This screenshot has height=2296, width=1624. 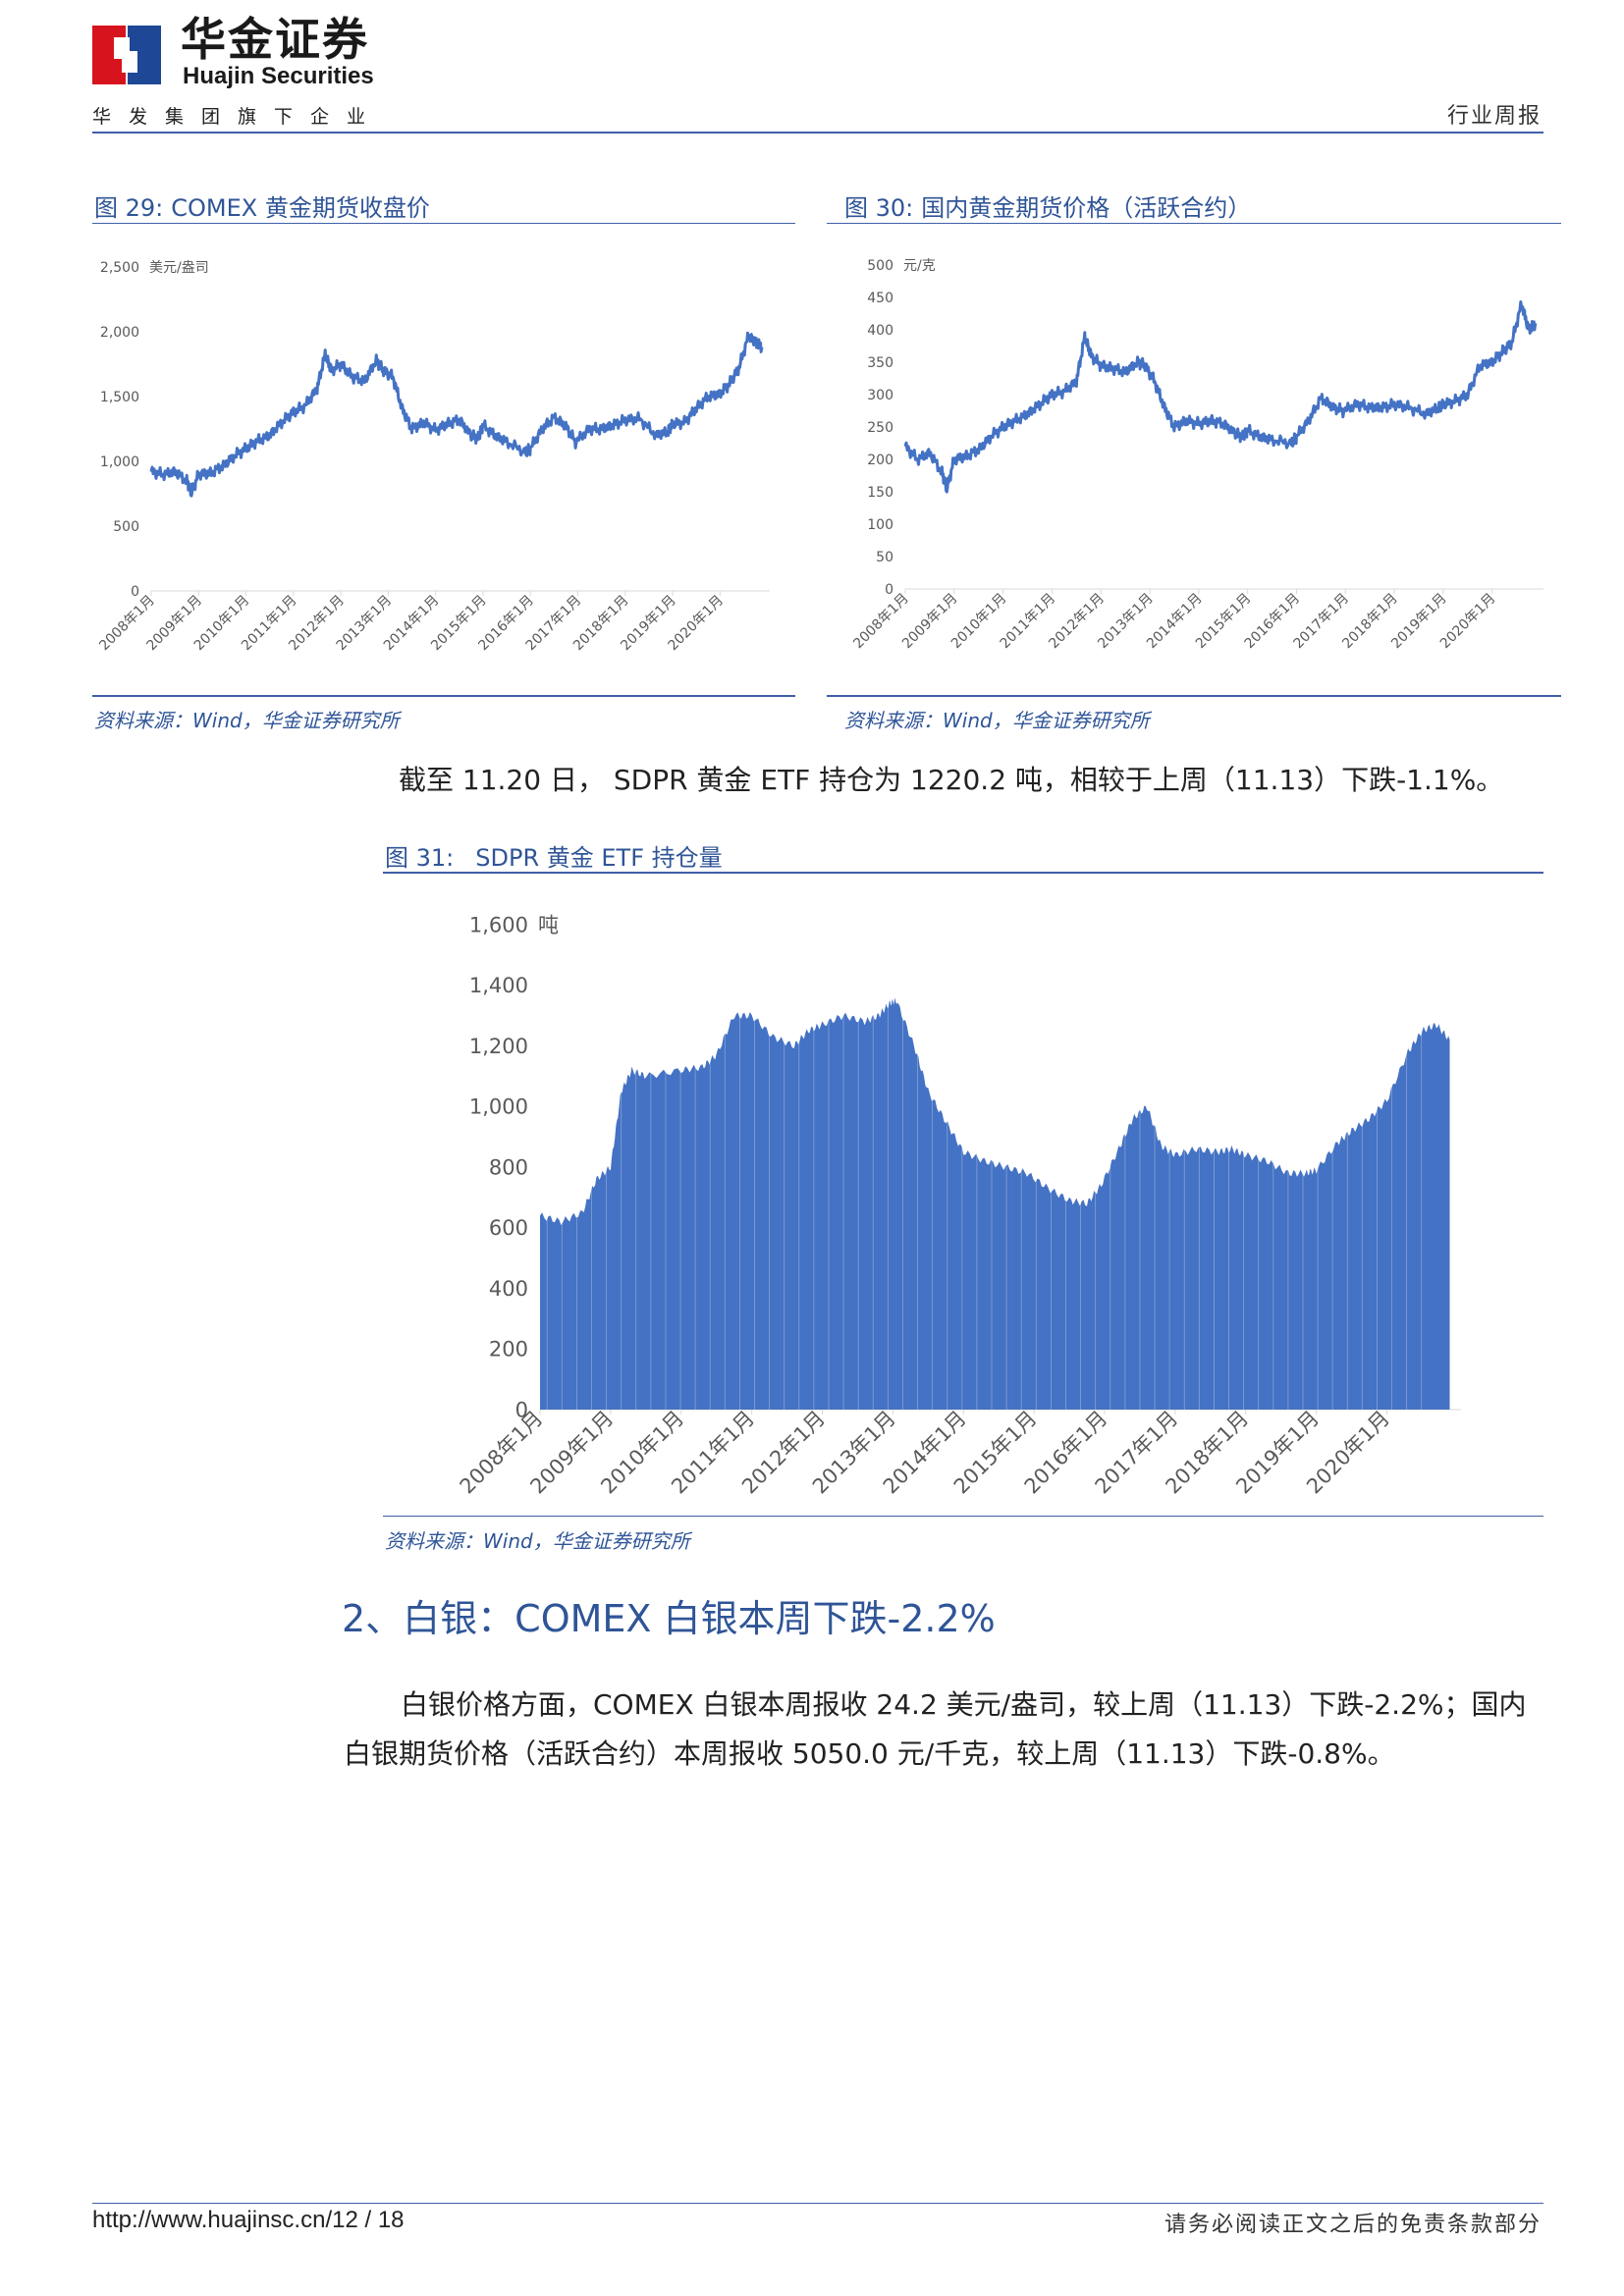 What do you see at coordinates (1086, 208) in the screenshot?
I see `figure-30-title: 国内黄金期货价格（活跃合约）` at bounding box center [1086, 208].